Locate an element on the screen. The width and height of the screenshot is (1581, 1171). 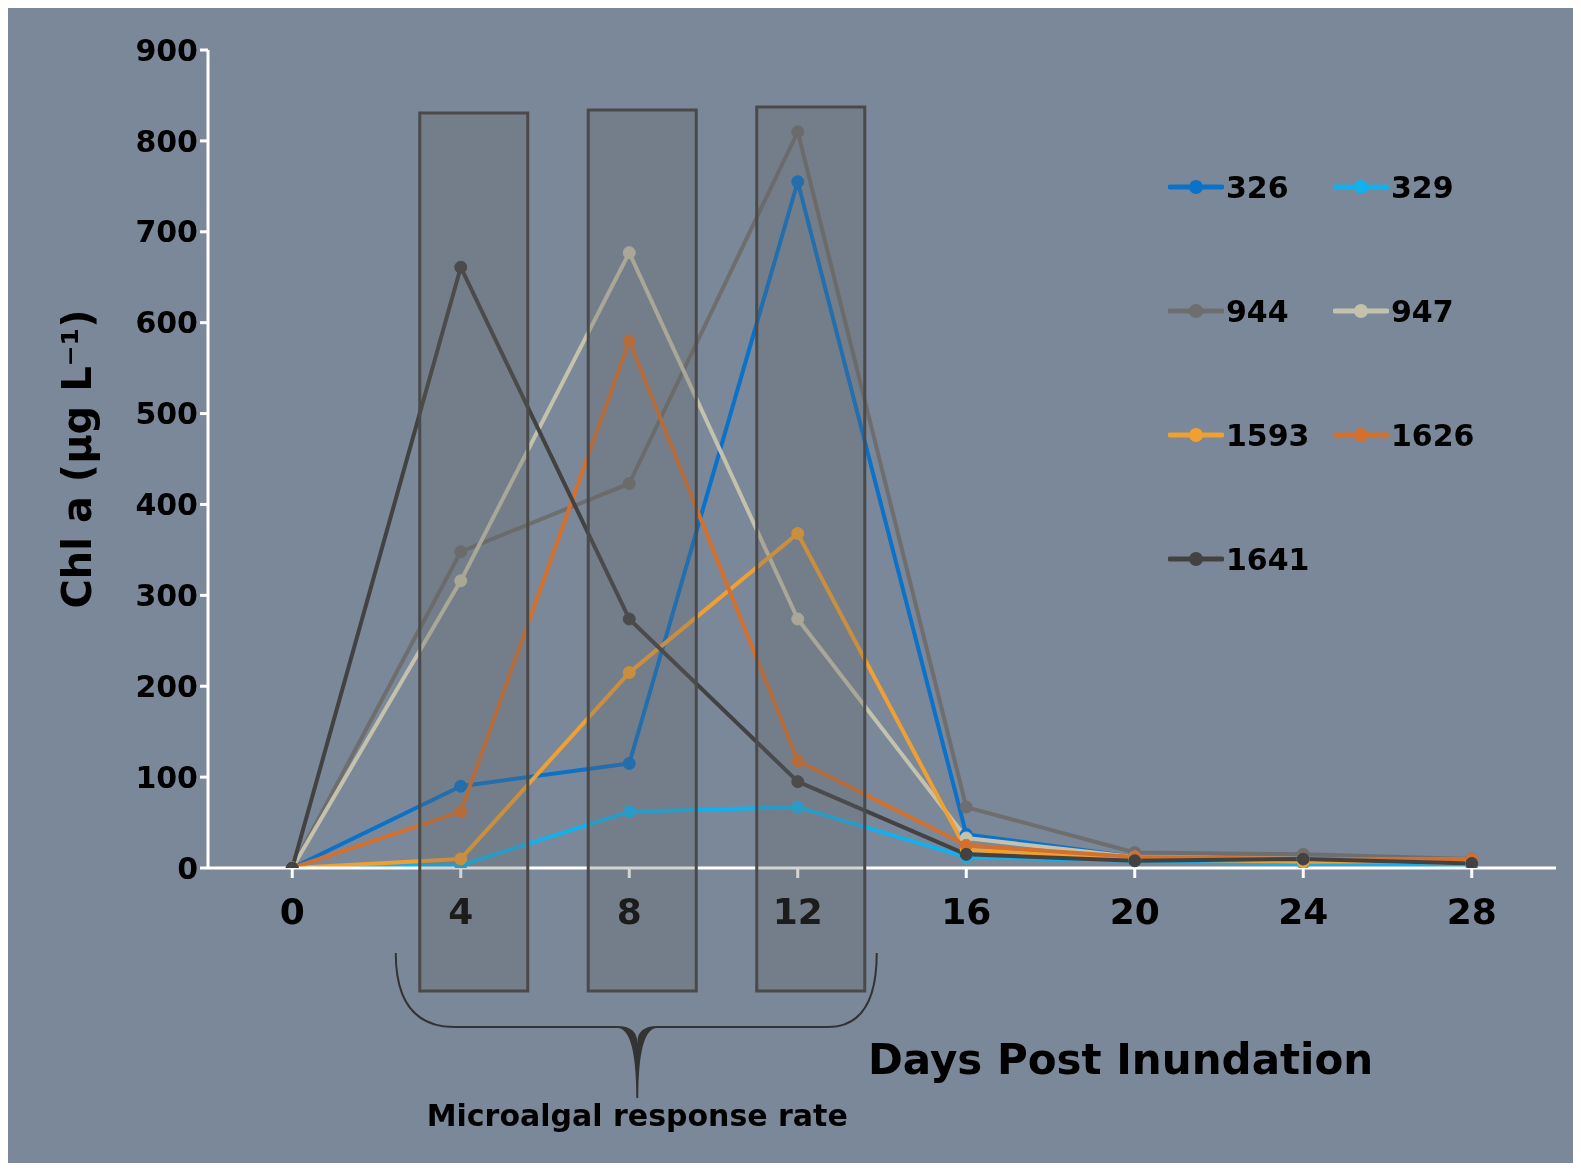
legend-label: 1626 is located at coordinates (1433, 435).